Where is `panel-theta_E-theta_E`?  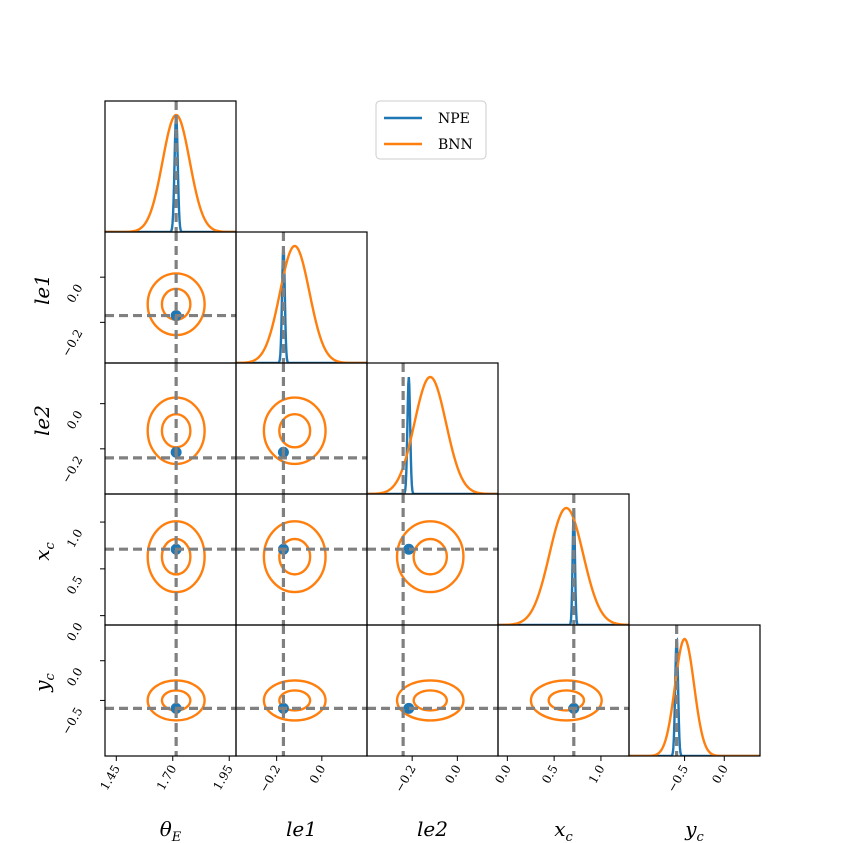
panel-theta_E-theta_E is located at coordinates (170, 166).